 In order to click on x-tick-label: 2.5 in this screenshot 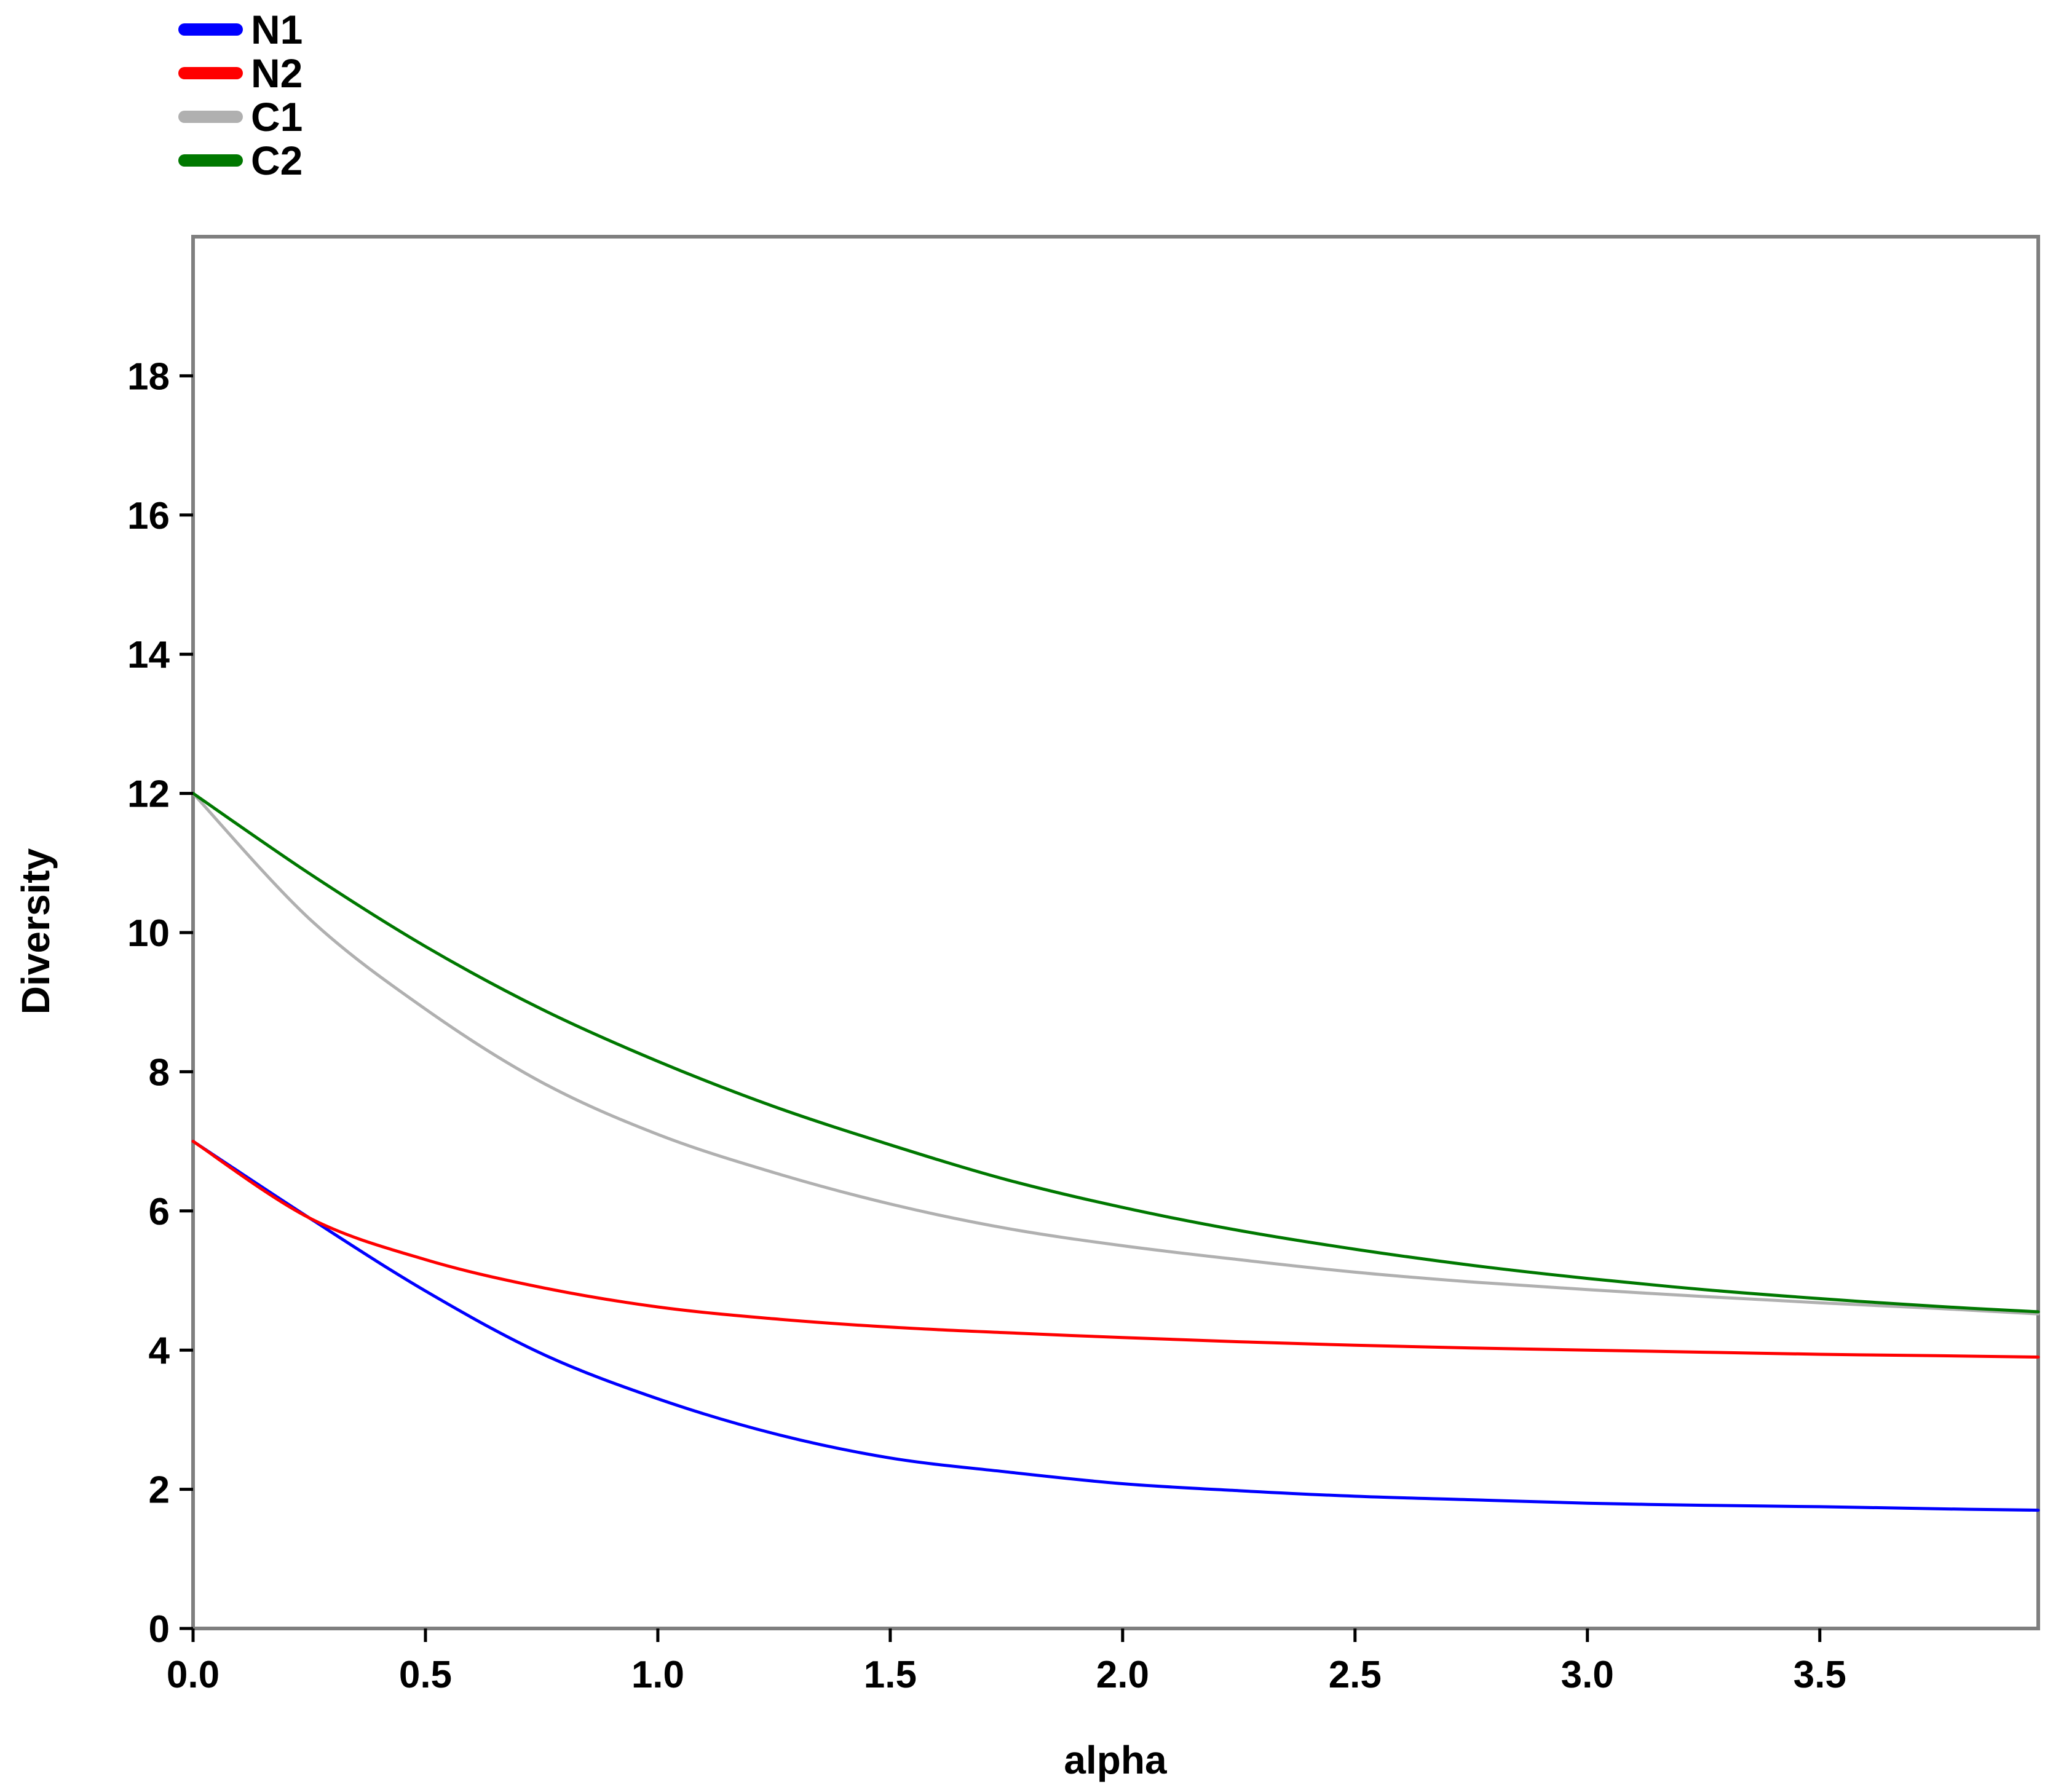, I will do `click(1355, 1675)`.